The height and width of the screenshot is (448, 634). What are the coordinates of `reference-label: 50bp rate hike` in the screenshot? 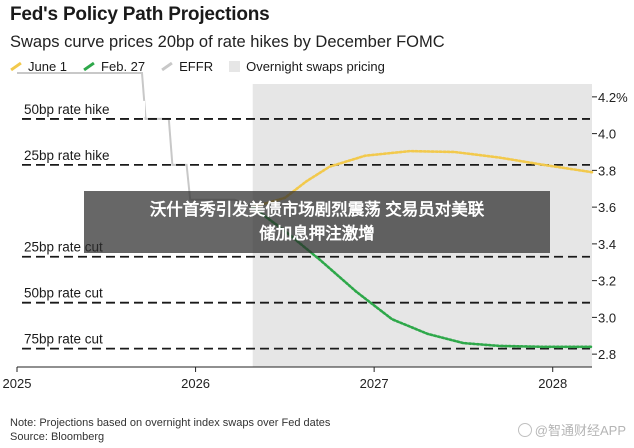 It's located at (67, 109).